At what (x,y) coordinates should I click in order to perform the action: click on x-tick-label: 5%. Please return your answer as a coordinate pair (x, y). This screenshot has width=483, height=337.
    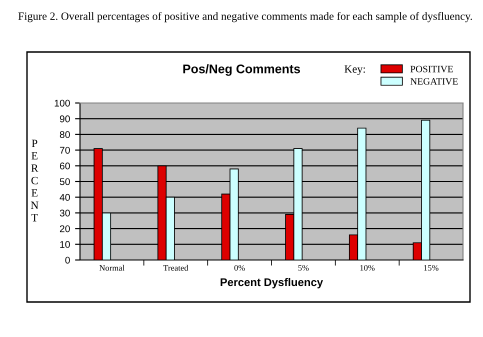
    Looking at the image, I should click on (303, 268).